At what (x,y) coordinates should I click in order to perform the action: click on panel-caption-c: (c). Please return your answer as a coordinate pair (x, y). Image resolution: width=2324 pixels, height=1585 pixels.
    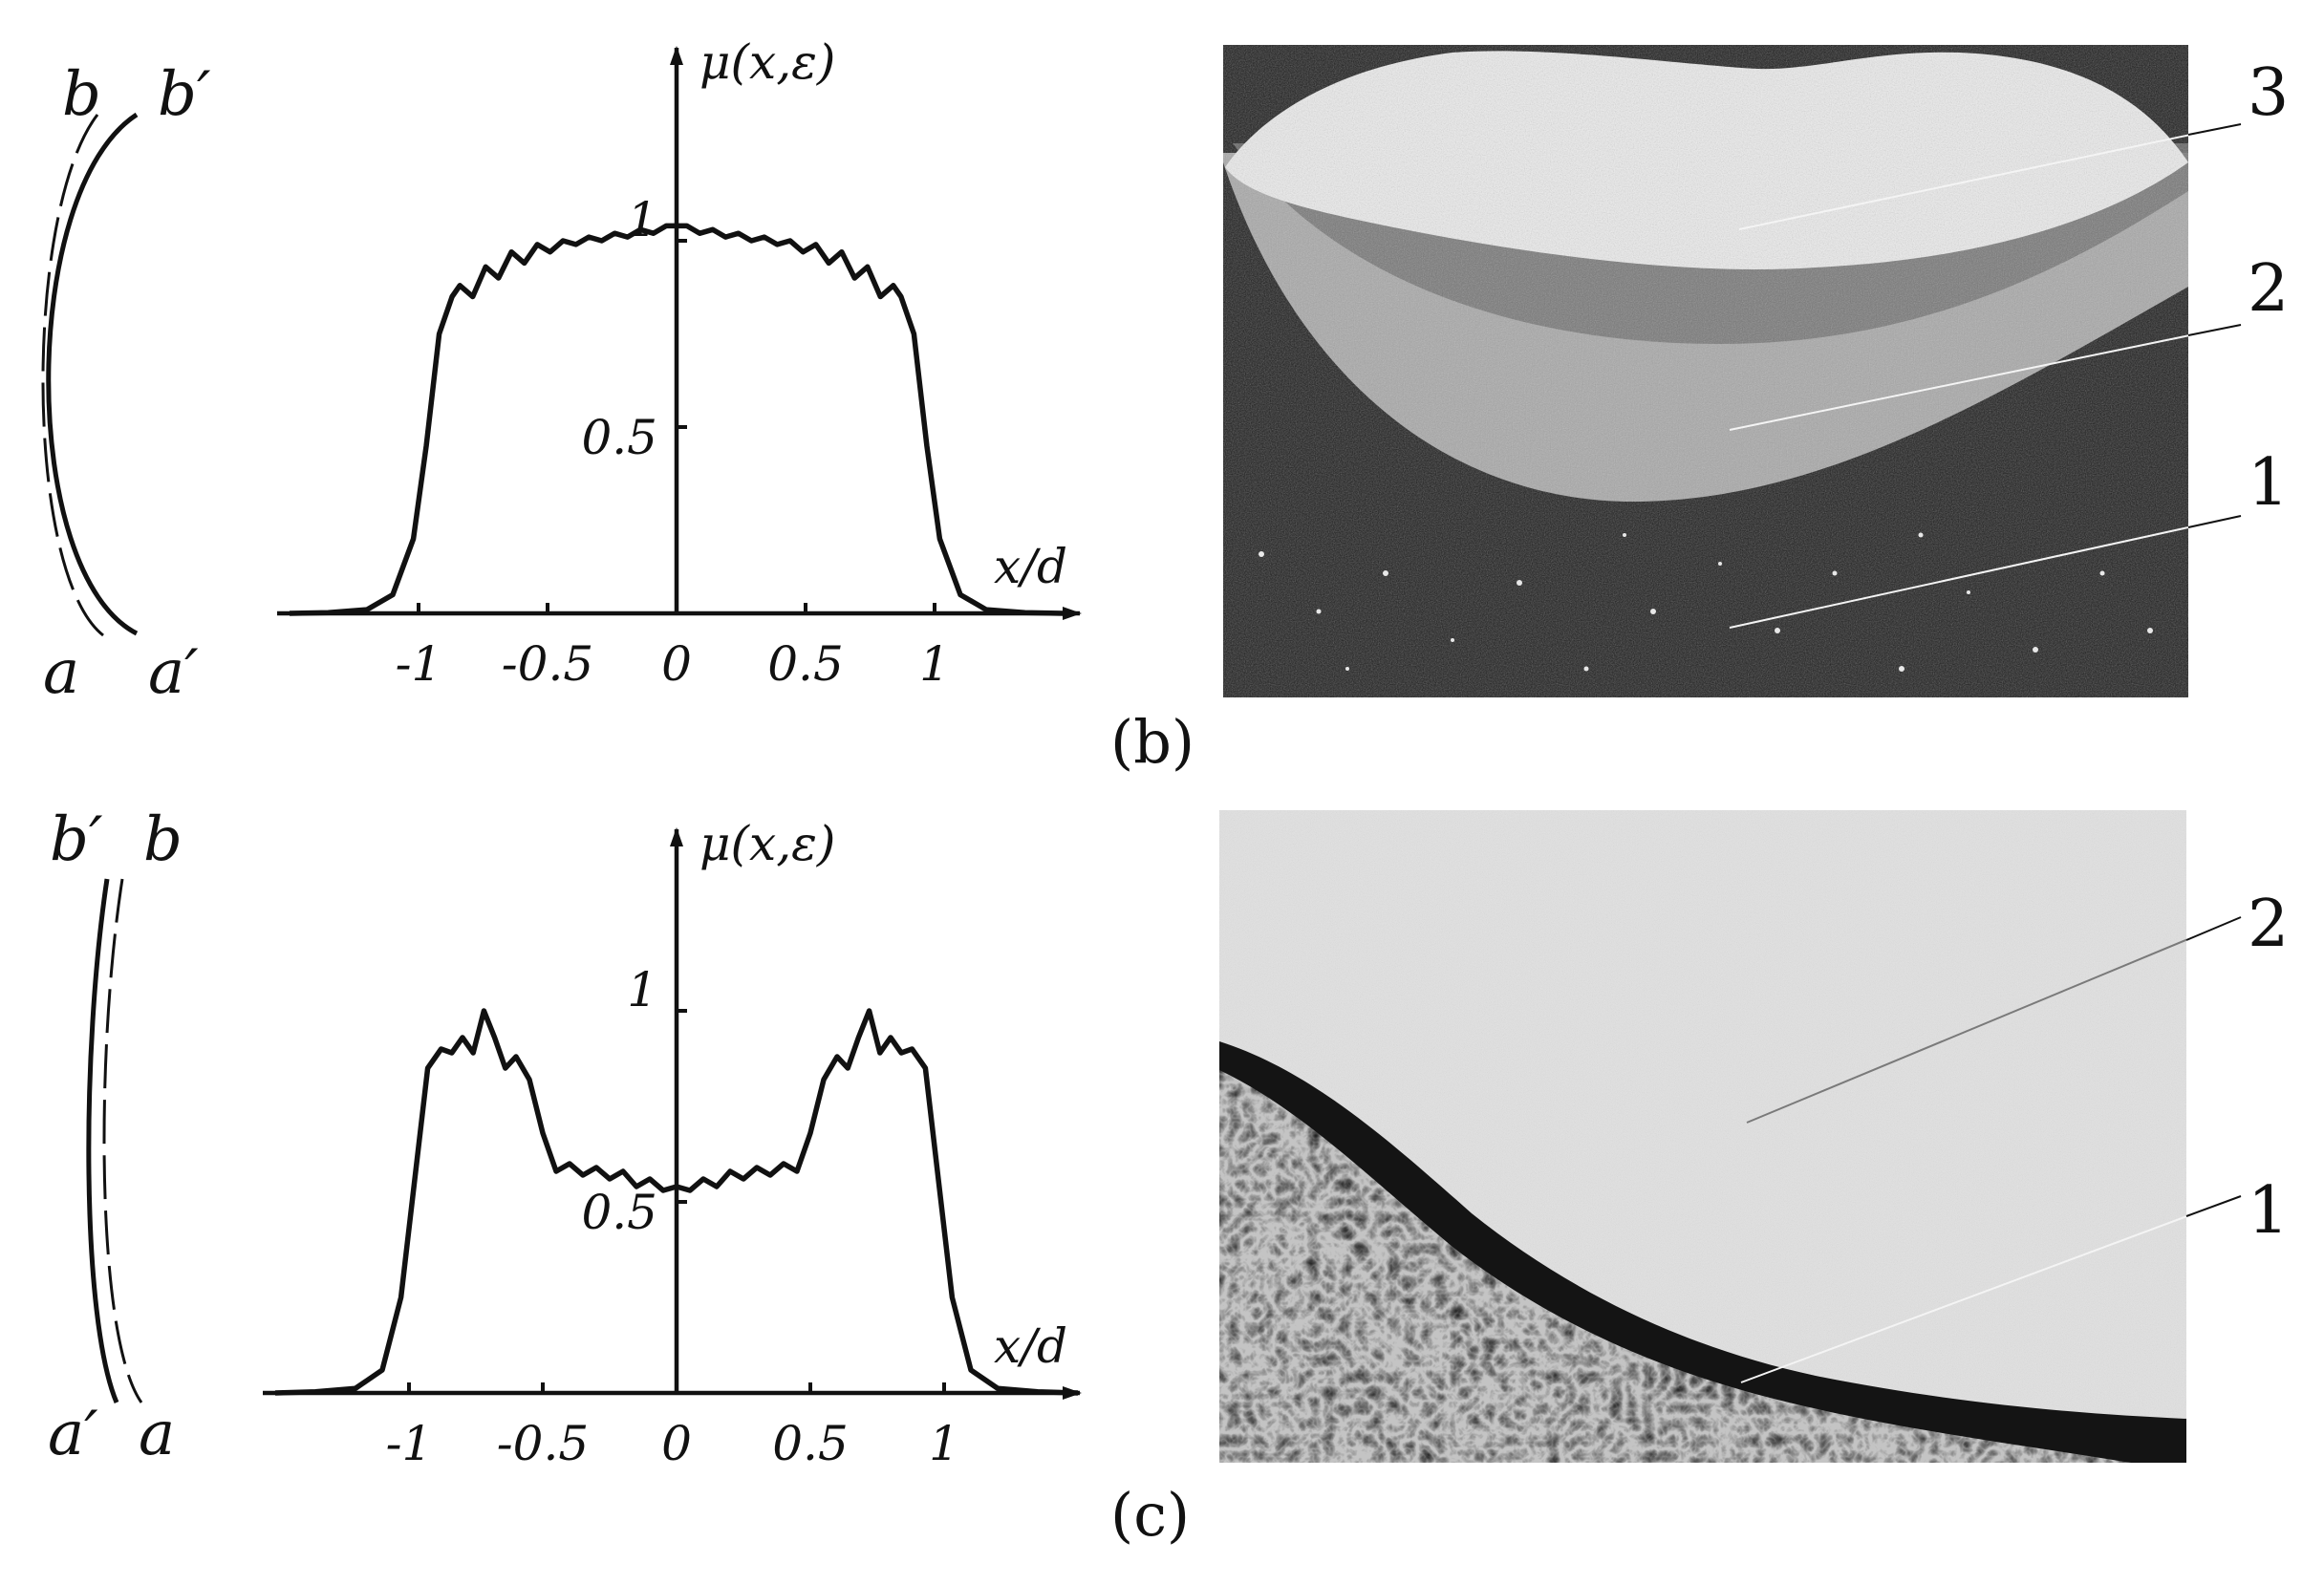
    Looking at the image, I should click on (1150, 1515).